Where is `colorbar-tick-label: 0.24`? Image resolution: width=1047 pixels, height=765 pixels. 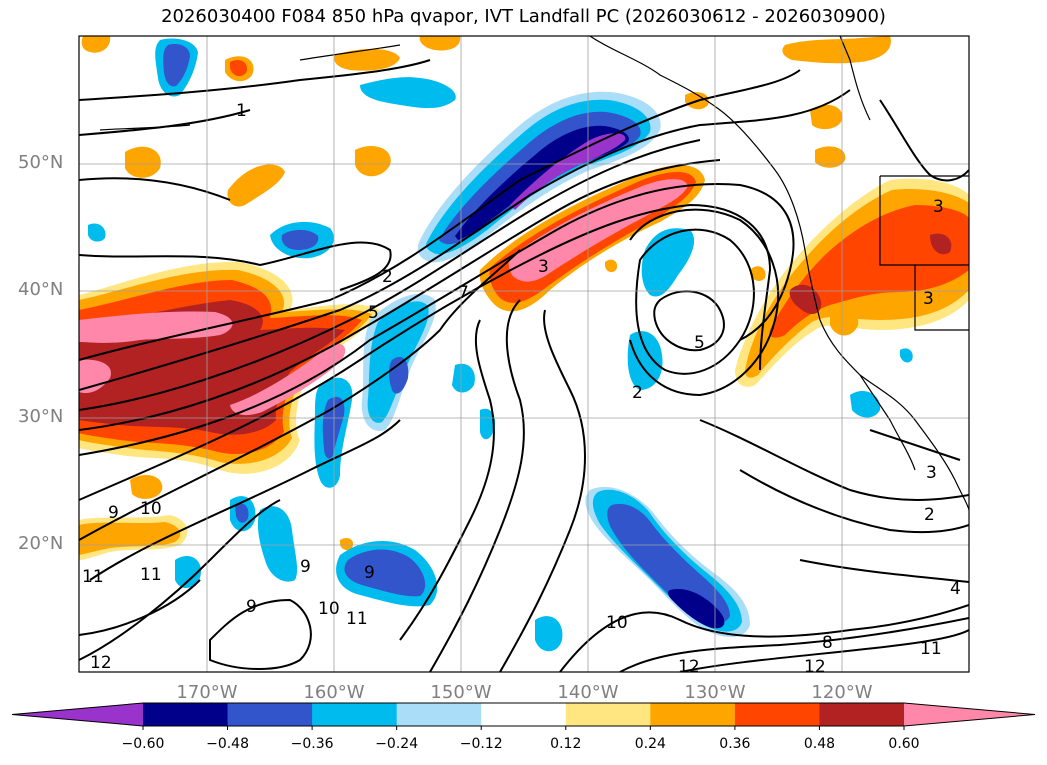
colorbar-tick-label: 0.24 is located at coordinates (650, 744).